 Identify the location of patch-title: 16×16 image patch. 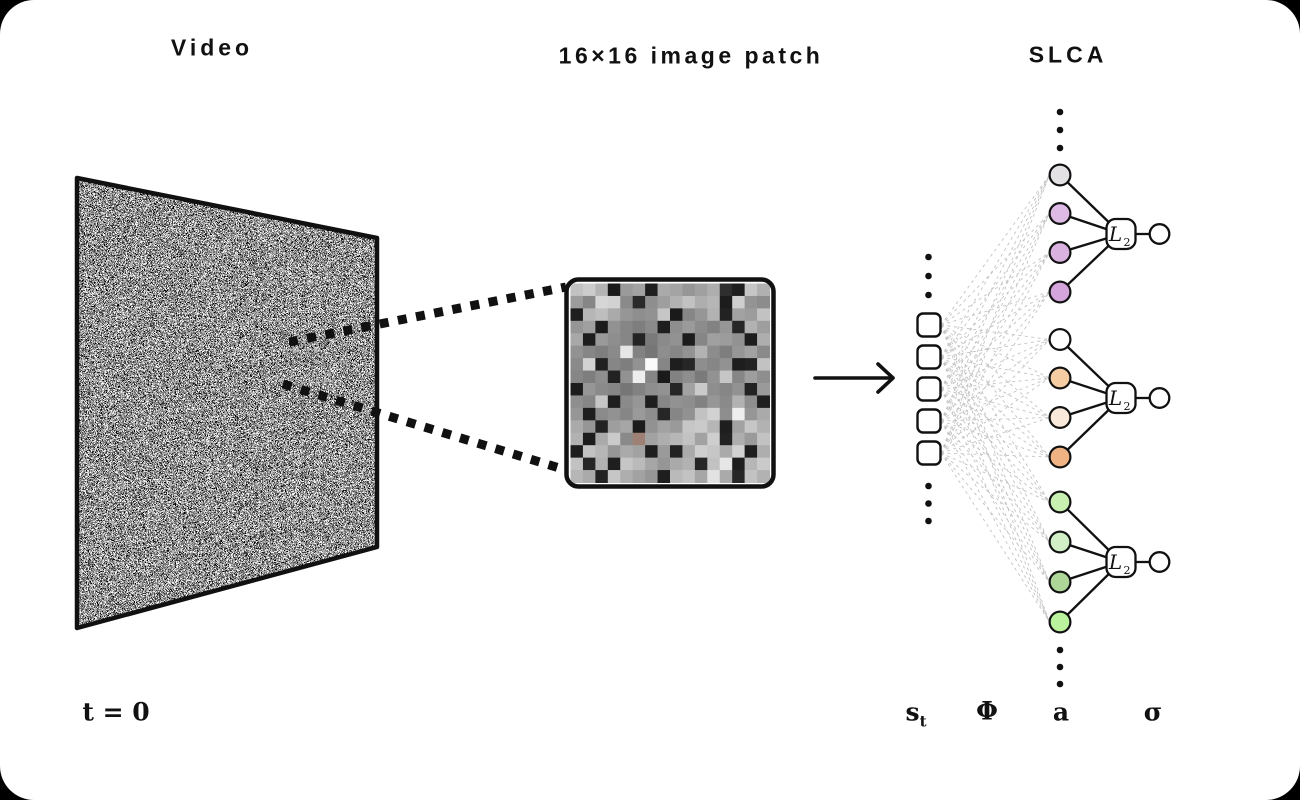
(691, 55).